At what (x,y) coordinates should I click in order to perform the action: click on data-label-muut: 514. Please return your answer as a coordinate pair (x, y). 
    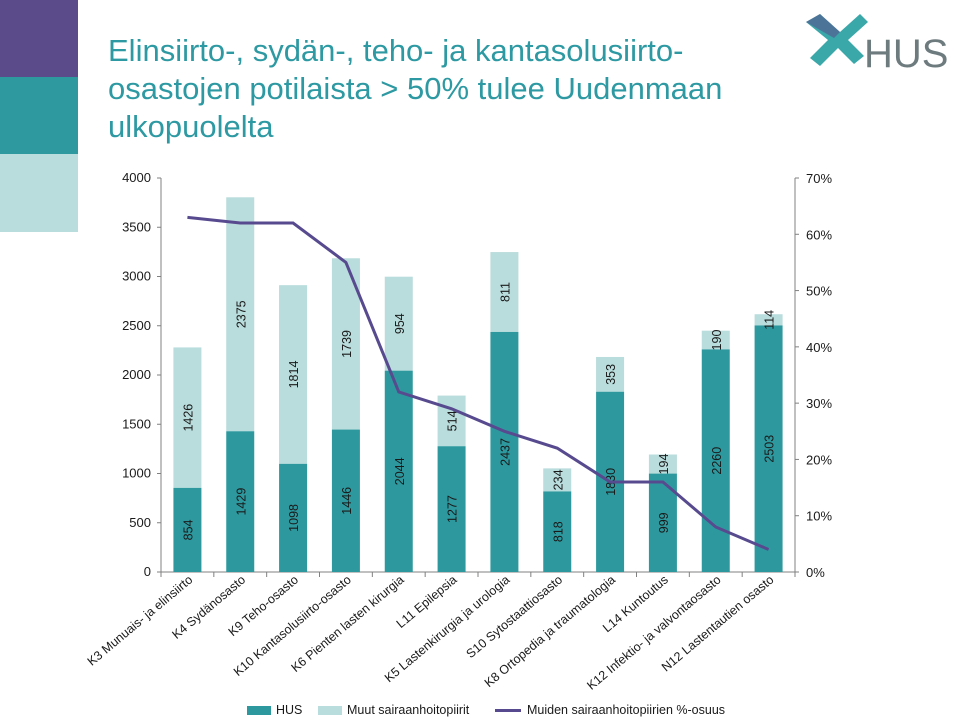
    Looking at the image, I should click on (453, 420).